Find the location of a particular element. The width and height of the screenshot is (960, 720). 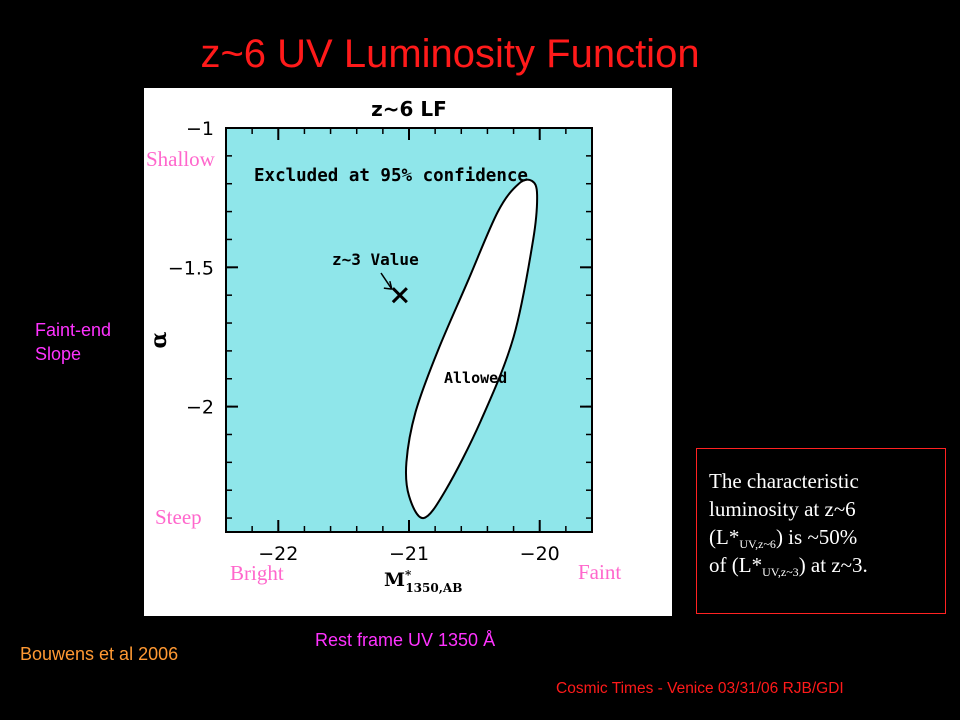

y-tick-label: −2 is located at coordinates (200, 408).